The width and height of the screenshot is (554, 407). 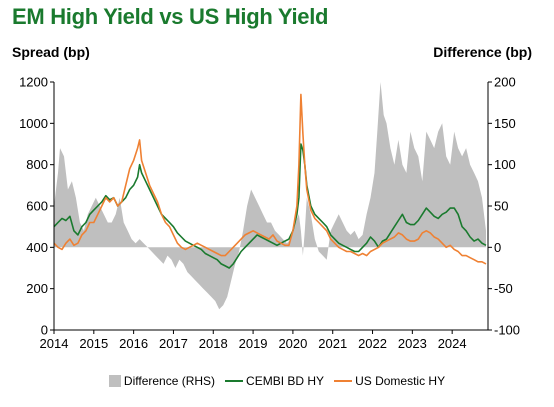 I want to click on x-tick-label: 2021, so click(x=332, y=343).